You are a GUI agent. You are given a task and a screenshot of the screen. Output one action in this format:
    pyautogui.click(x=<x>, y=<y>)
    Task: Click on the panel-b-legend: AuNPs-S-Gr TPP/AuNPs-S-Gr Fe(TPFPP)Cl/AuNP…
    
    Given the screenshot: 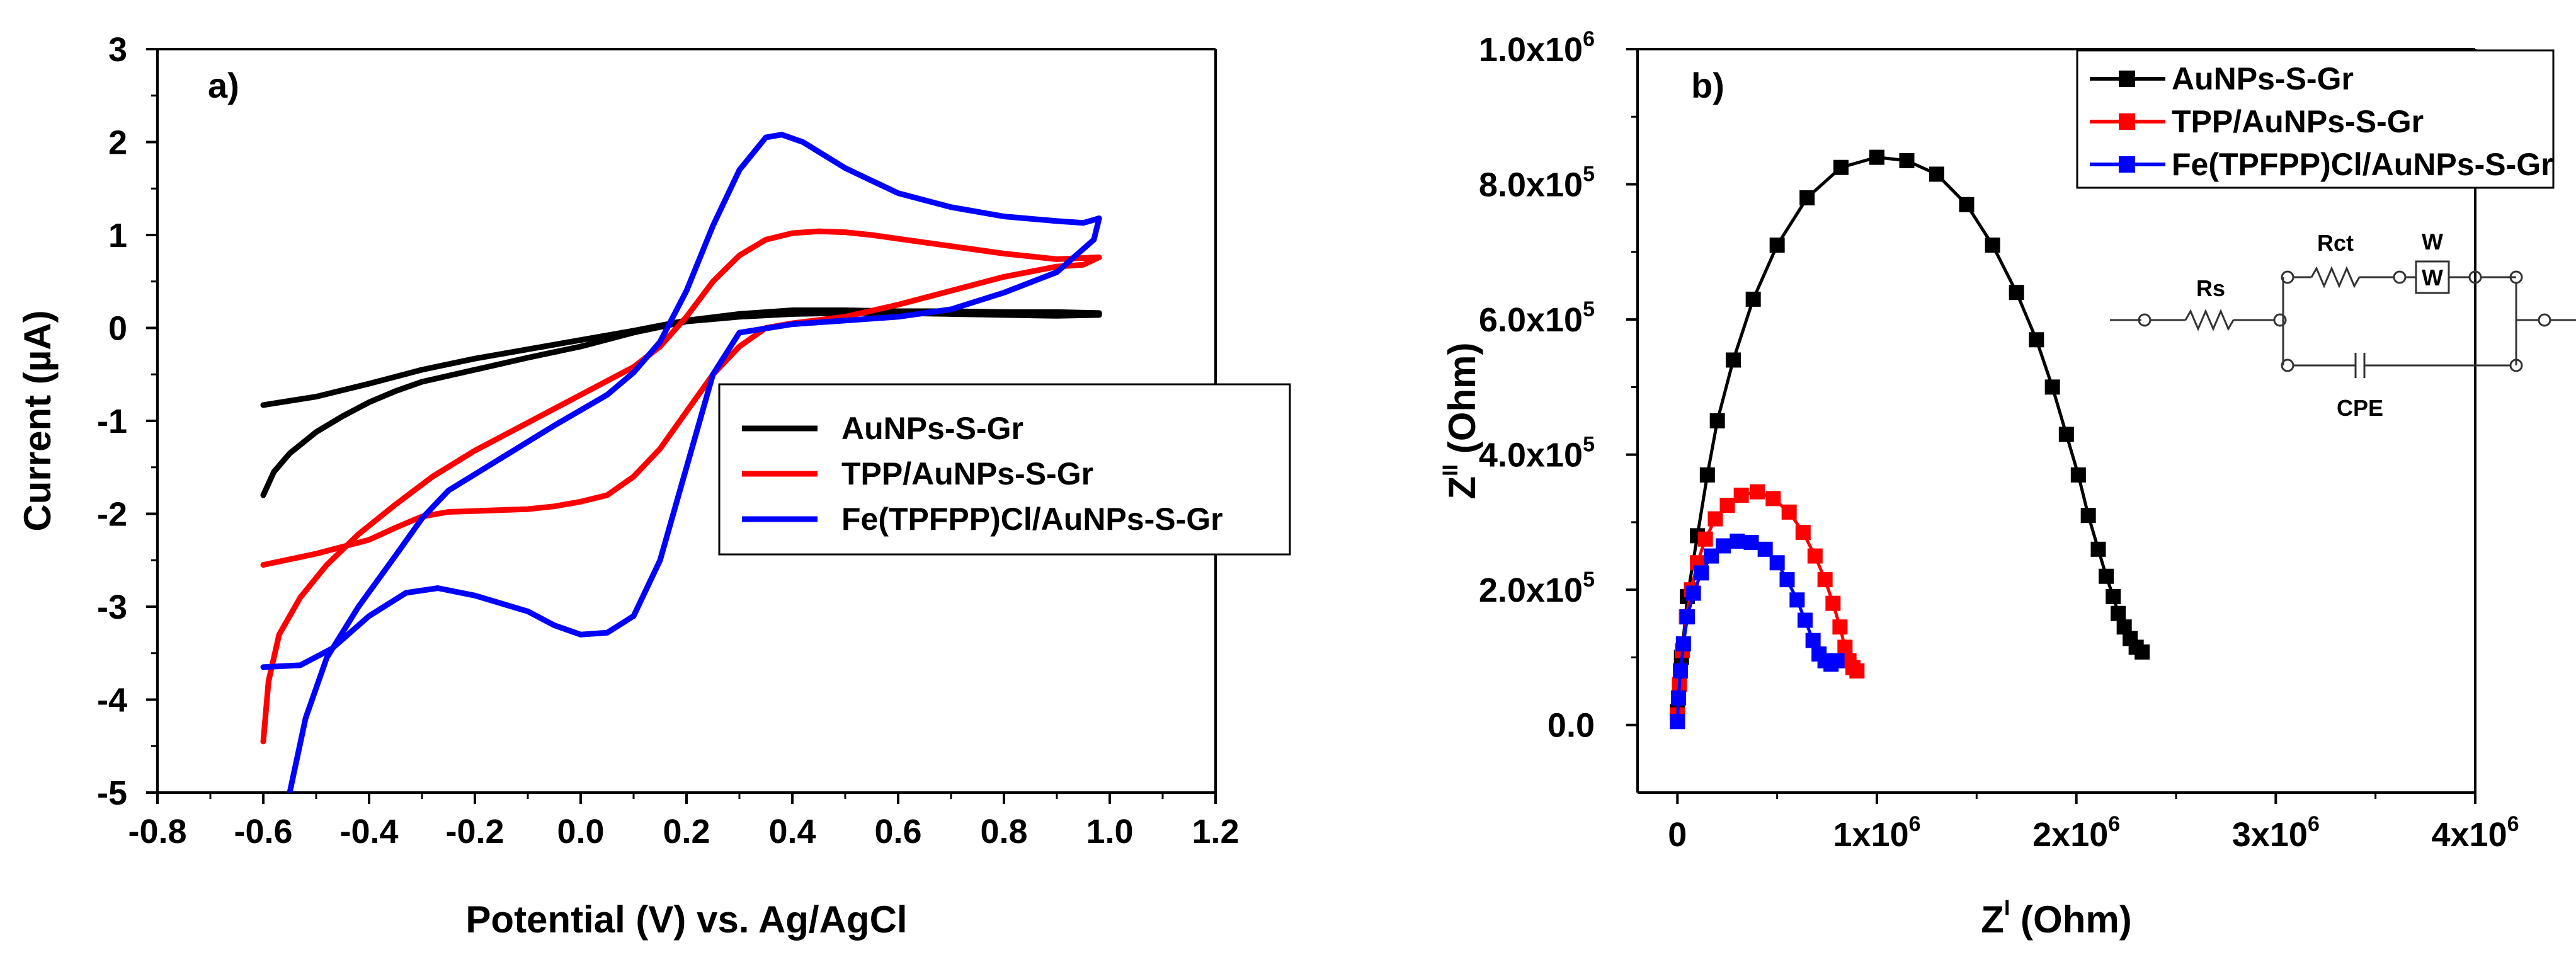 What is the action you would take?
    pyautogui.click(x=2315, y=119)
    